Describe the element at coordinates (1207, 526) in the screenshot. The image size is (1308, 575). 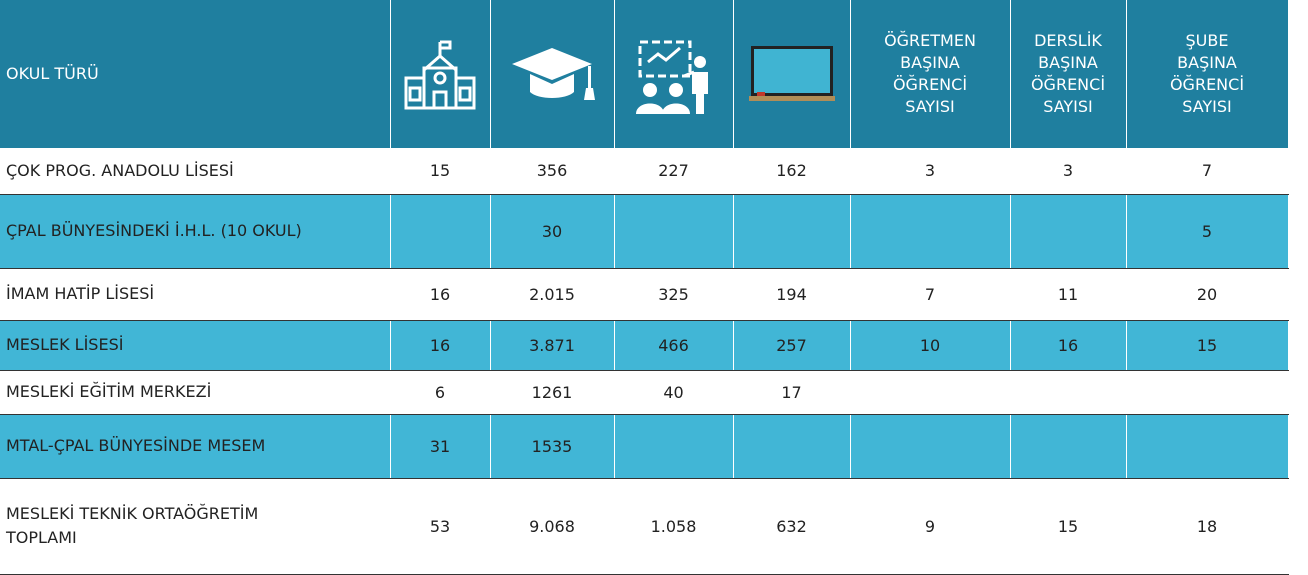
I see `value-cell: 18` at that location.